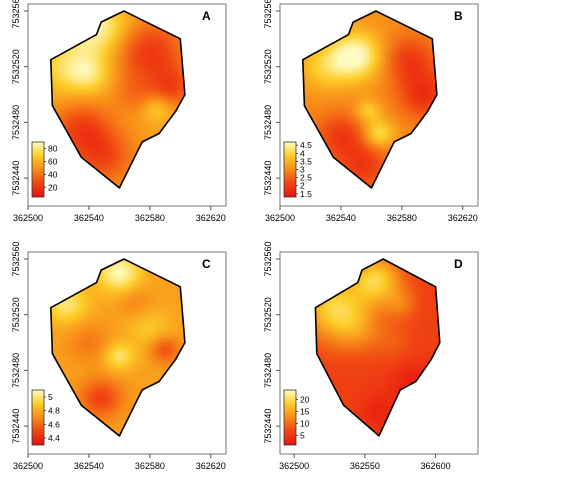  Describe the element at coordinates (458, 16) in the screenshot. I see `panel-label: B` at that location.